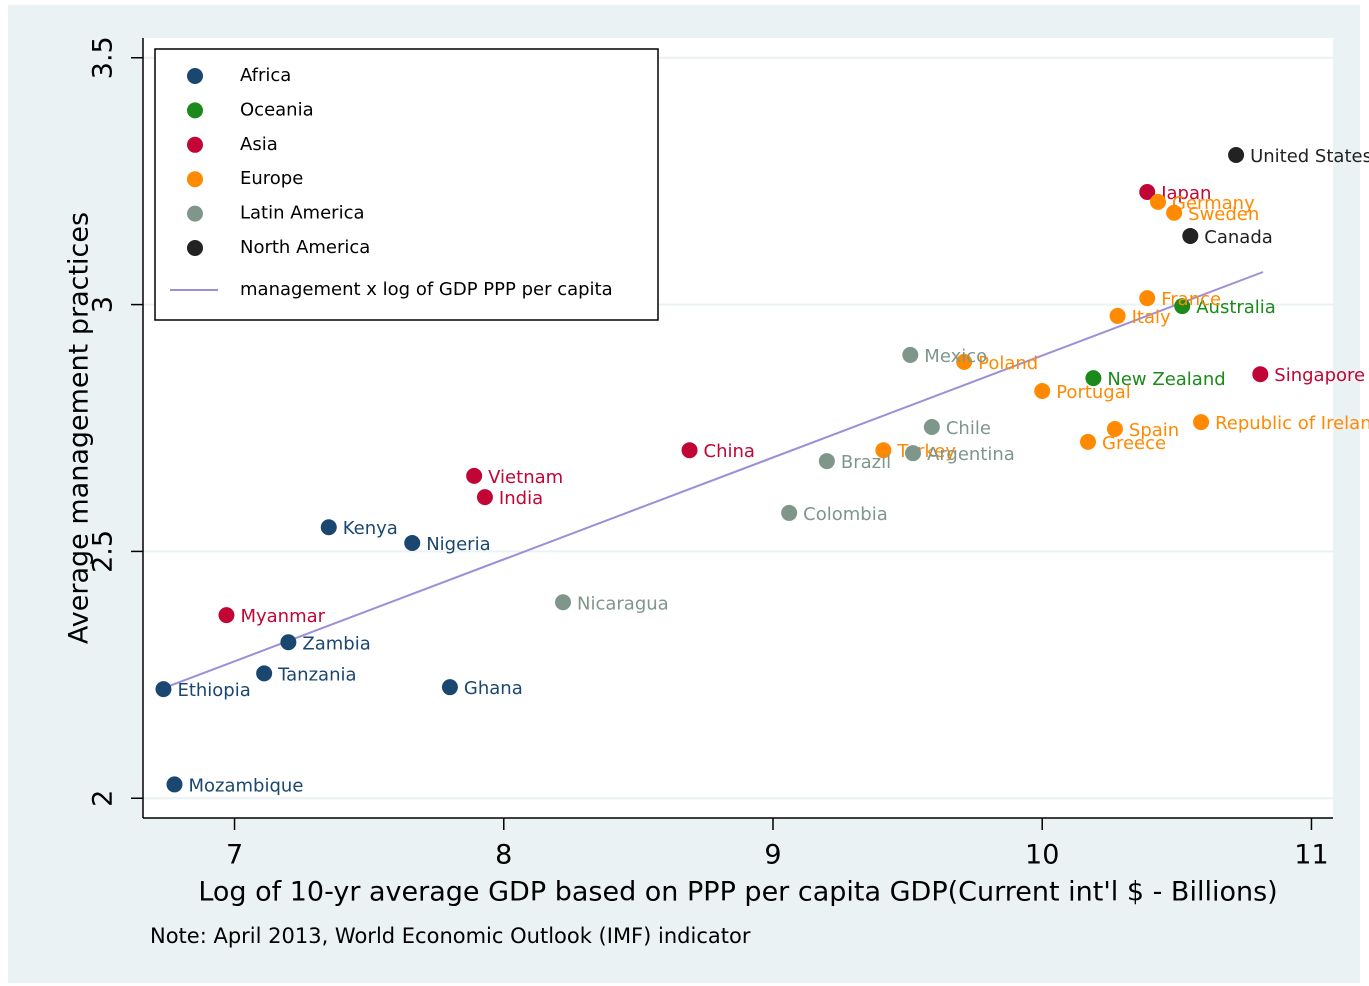  Describe the element at coordinates (623, 603) in the screenshot. I see `point-label: Nicaragua` at that location.